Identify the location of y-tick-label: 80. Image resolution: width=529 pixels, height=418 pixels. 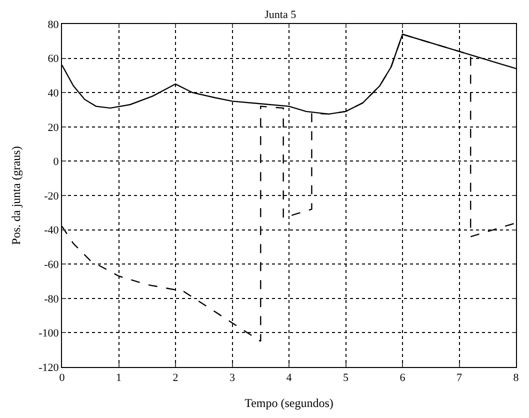
(54, 24).